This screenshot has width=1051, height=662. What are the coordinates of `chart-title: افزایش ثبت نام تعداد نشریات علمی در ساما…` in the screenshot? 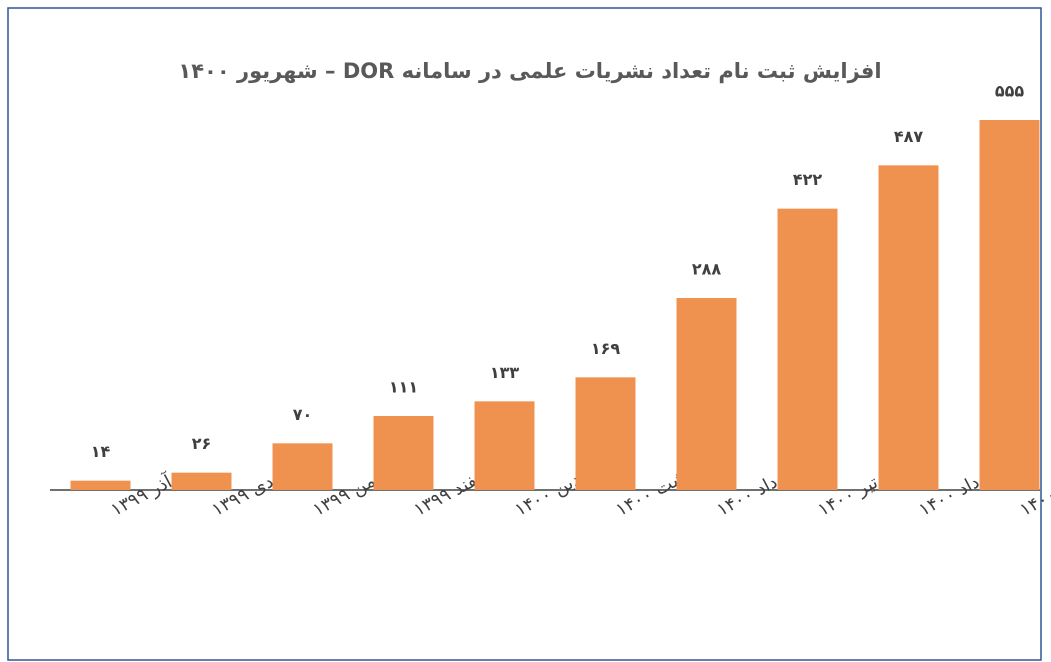 It's located at (529, 71).